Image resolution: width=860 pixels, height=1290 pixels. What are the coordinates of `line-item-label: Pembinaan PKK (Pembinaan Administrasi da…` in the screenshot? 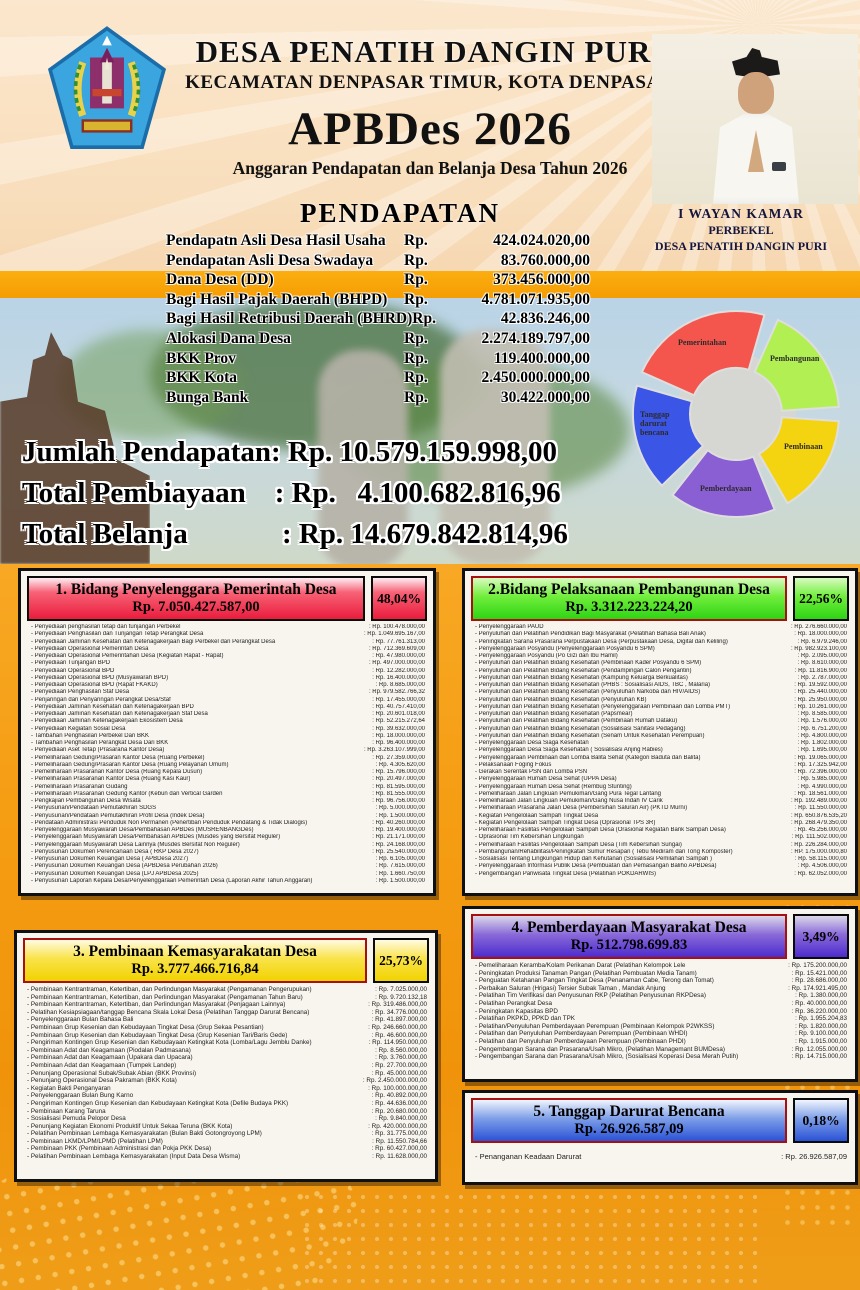 It's located at (196, 1149).